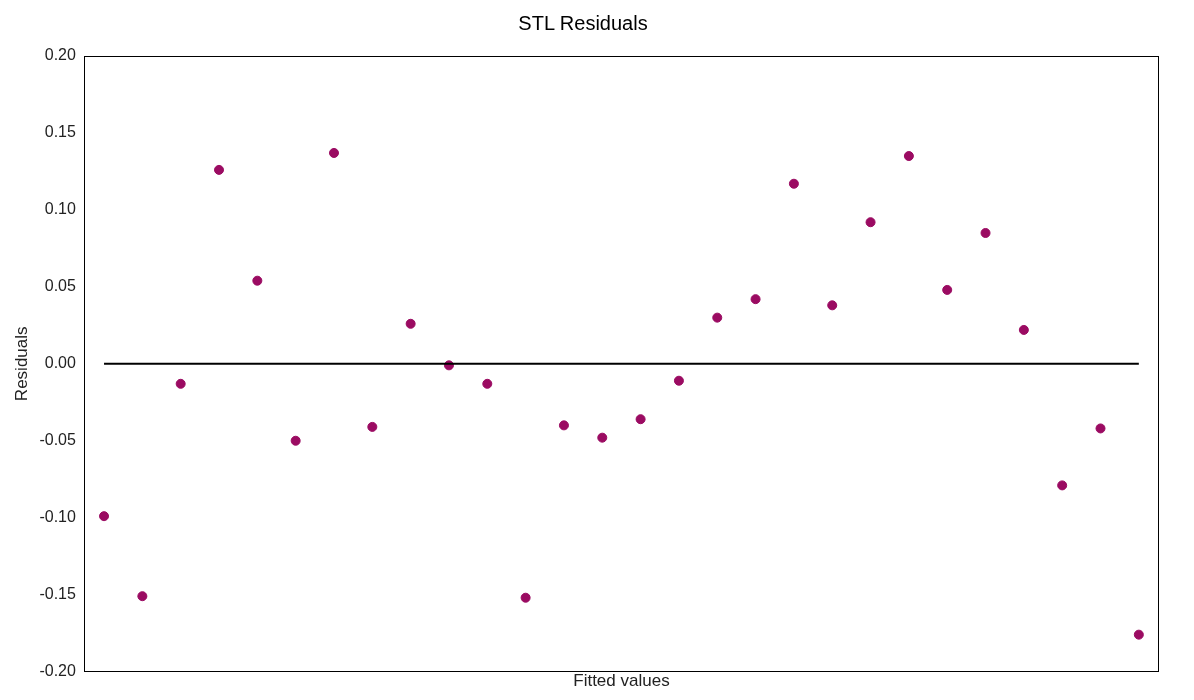 Image resolution: width=1194 pixels, height=700 pixels. Describe the element at coordinates (57, 517) in the screenshot. I see `y-tick-label: -0.10` at that location.